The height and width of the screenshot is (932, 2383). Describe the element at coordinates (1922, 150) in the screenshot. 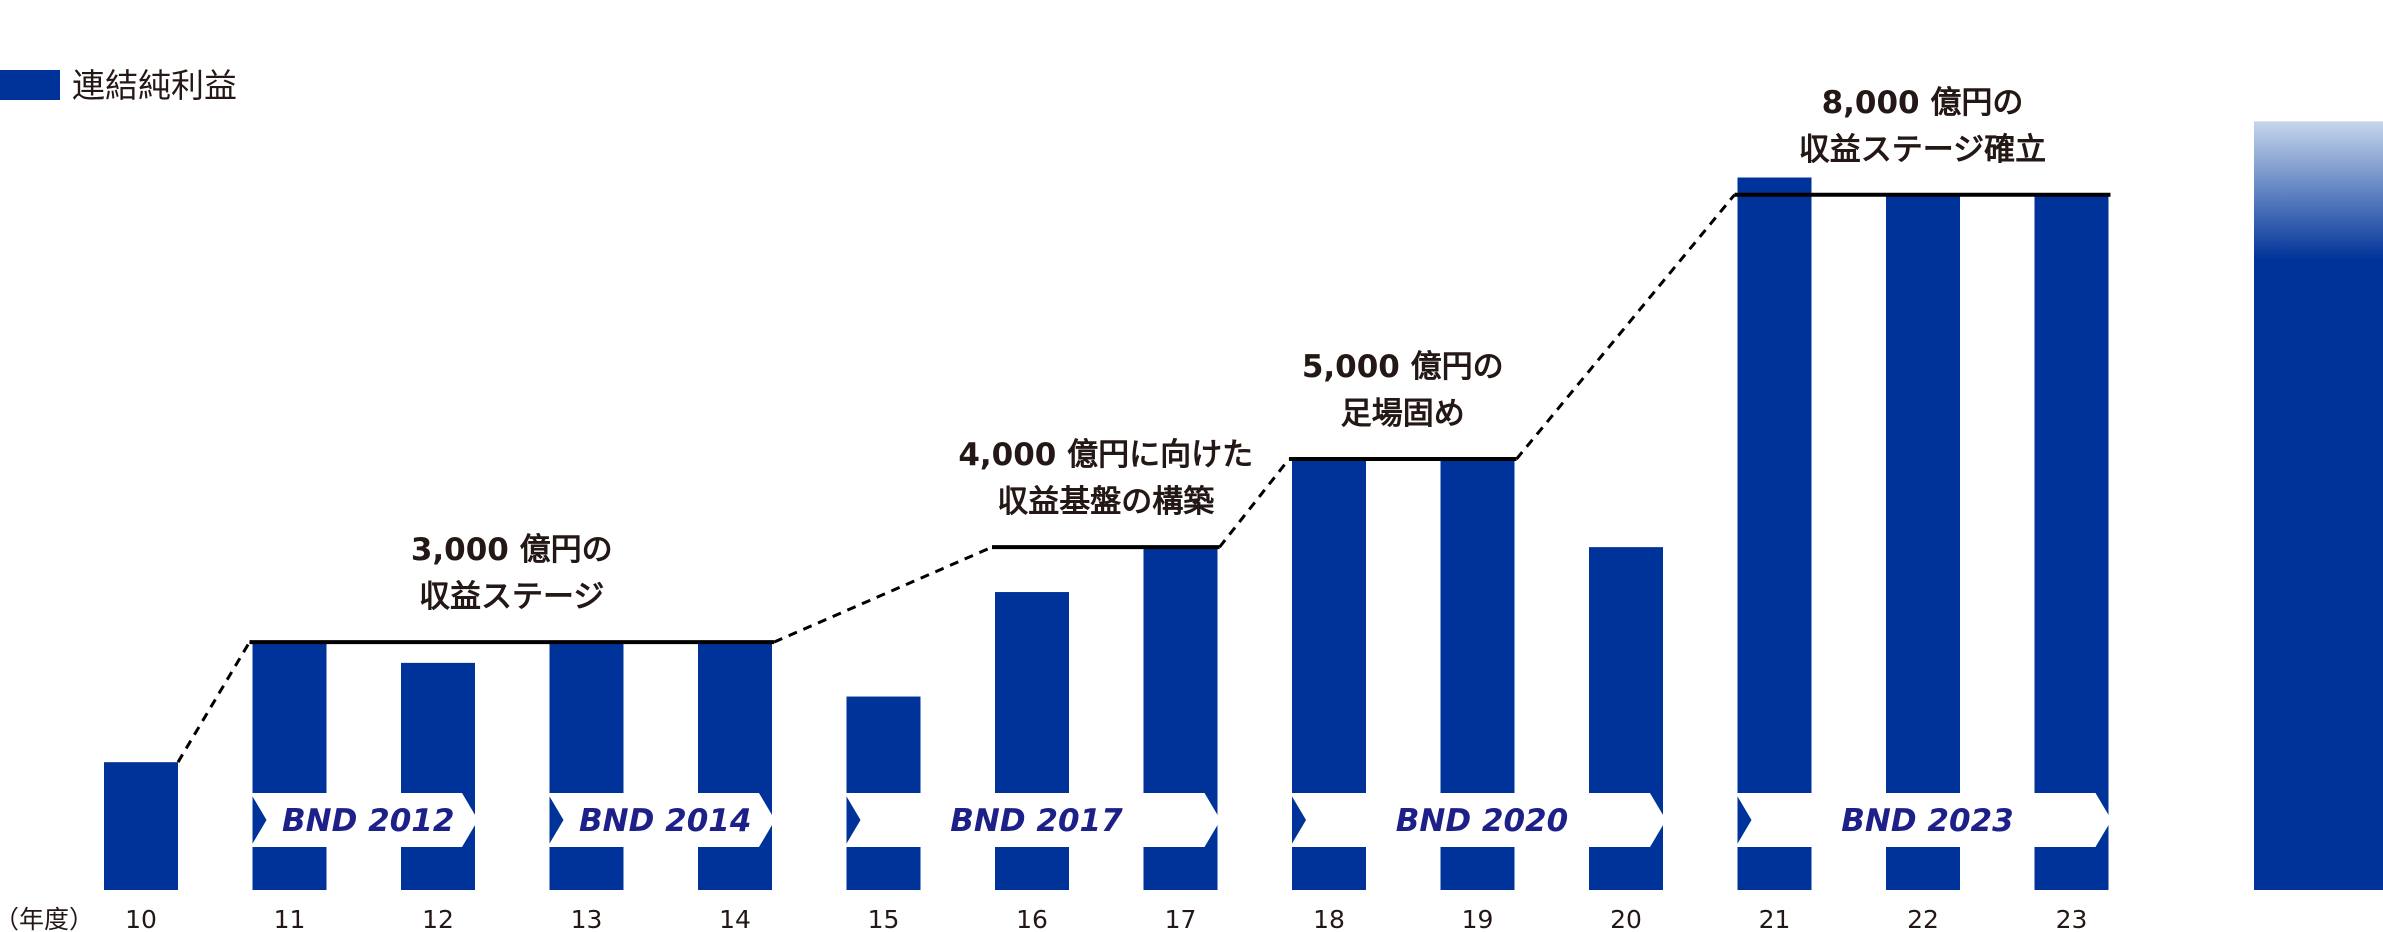

I see `stage-label-4-line2: 収益ステージ確立` at that location.